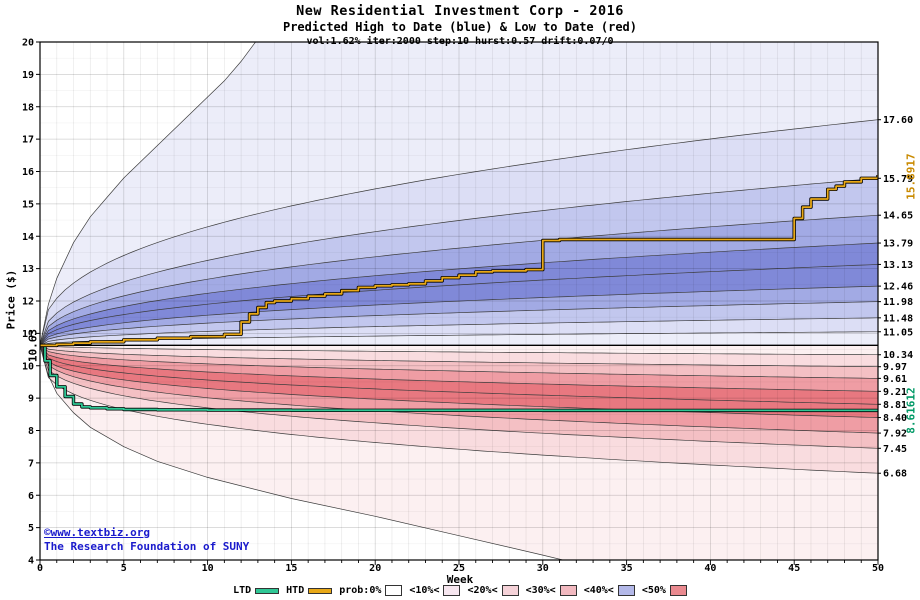  What do you see at coordinates (895, 379) in the screenshot?
I see `right-value-label: 9.61` at bounding box center [895, 379].